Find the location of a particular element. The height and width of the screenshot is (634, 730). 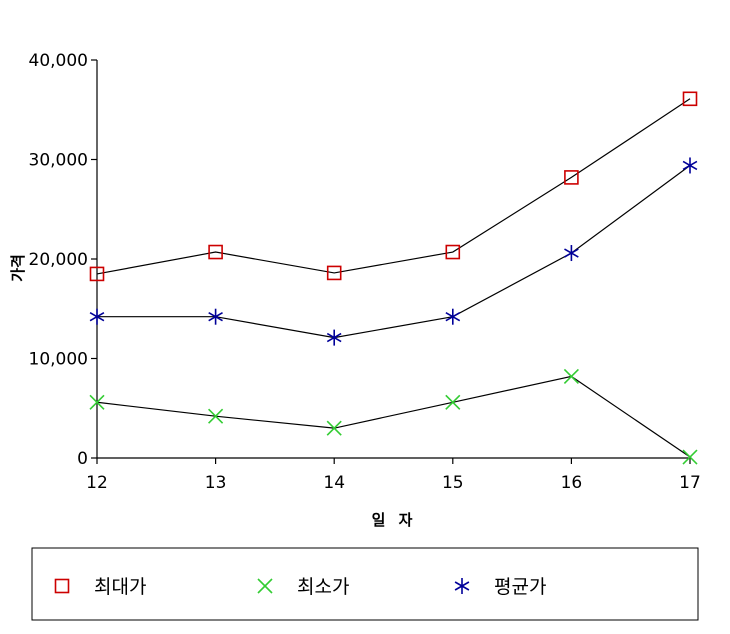

y-tick-label: 0 is located at coordinates (82, 459).